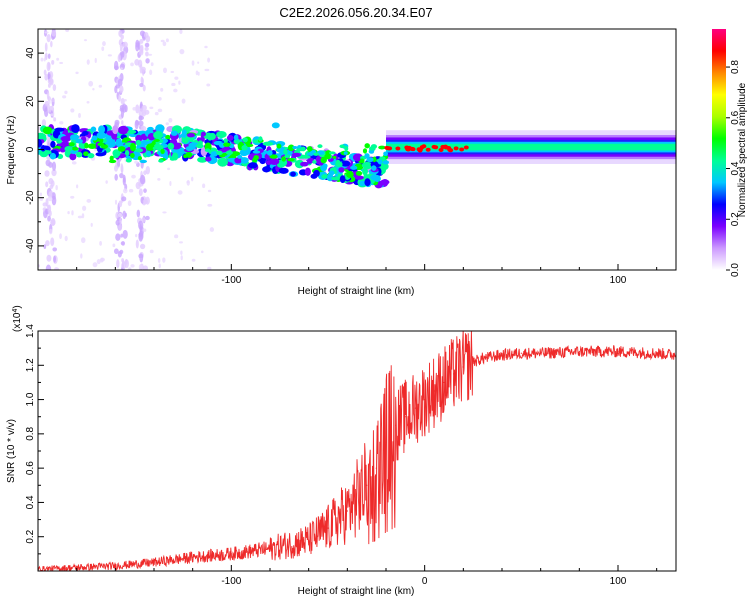 The width and height of the screenshot is (750, 600). What do you see at coordinates (425, 581) in the screenshot?
I see `snr-x-tick-label: 0` at bounding box center [425, 581].